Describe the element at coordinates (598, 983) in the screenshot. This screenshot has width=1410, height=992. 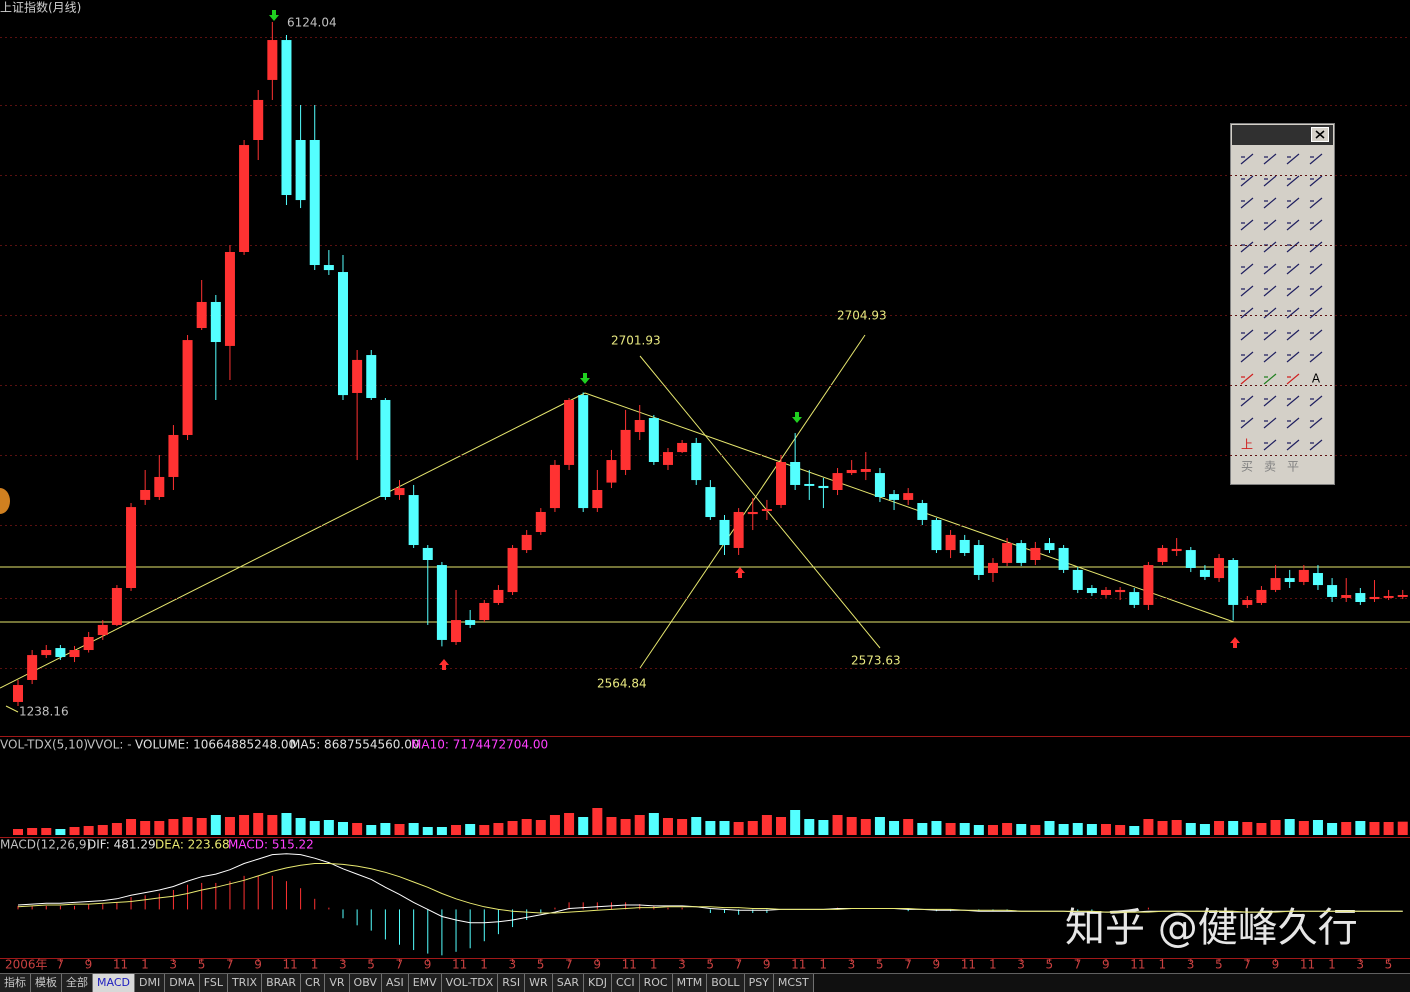
I see `indicator-tab: KDJ` at that location.